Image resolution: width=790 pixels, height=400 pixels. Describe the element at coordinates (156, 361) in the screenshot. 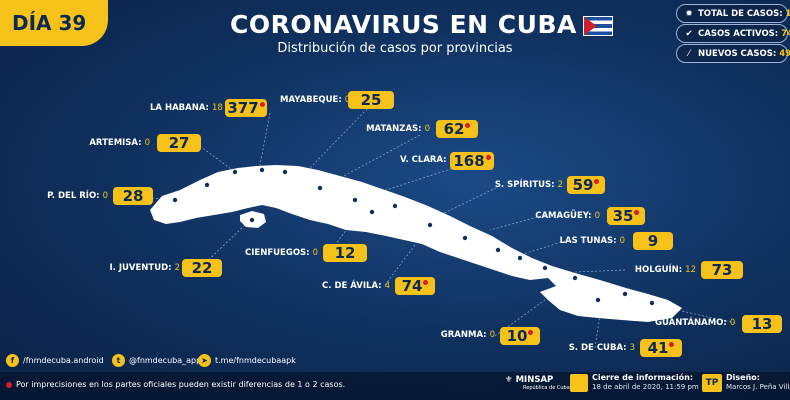

I see `social-twitter: t @fnmdecuba_app` at that location.